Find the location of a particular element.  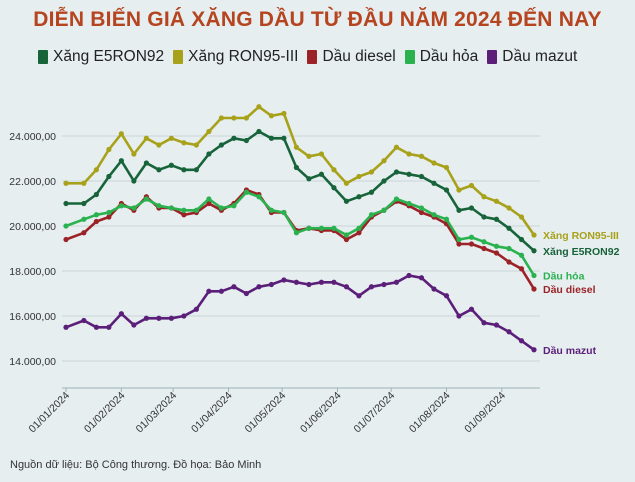

legend-label: Dầu hỏa is located at coordinates (449, 56).